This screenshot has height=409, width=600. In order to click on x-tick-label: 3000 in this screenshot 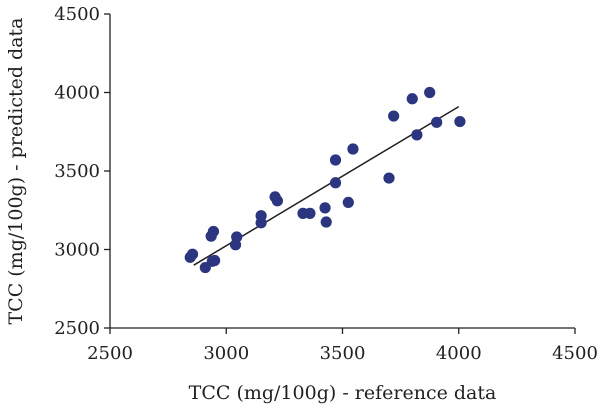, I will do `click(226, 353)`.